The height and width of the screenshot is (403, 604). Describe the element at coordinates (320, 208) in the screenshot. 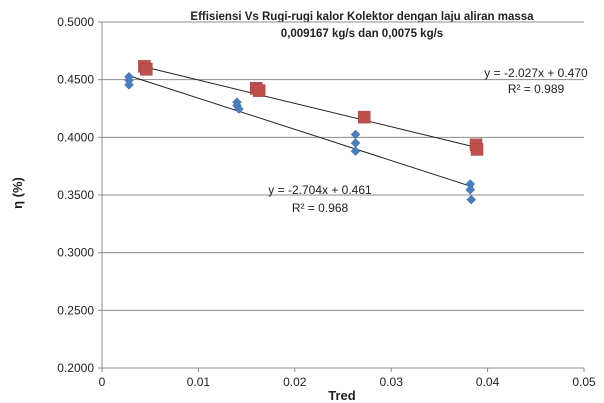

I see `series-1-r2: R² = 0.968` at that location.